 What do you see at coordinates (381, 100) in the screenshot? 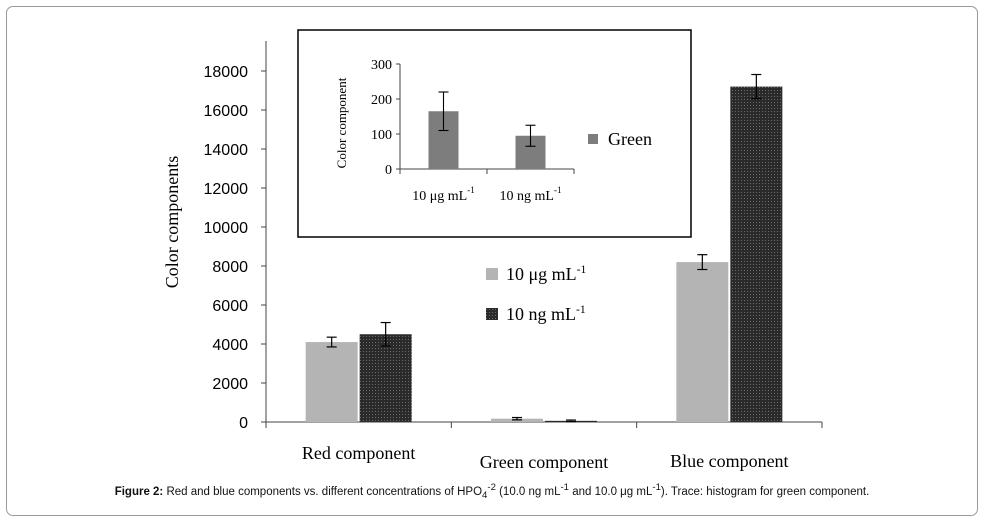
I see `inset-y-tick-label: 200` at bounding box center [381, 100].